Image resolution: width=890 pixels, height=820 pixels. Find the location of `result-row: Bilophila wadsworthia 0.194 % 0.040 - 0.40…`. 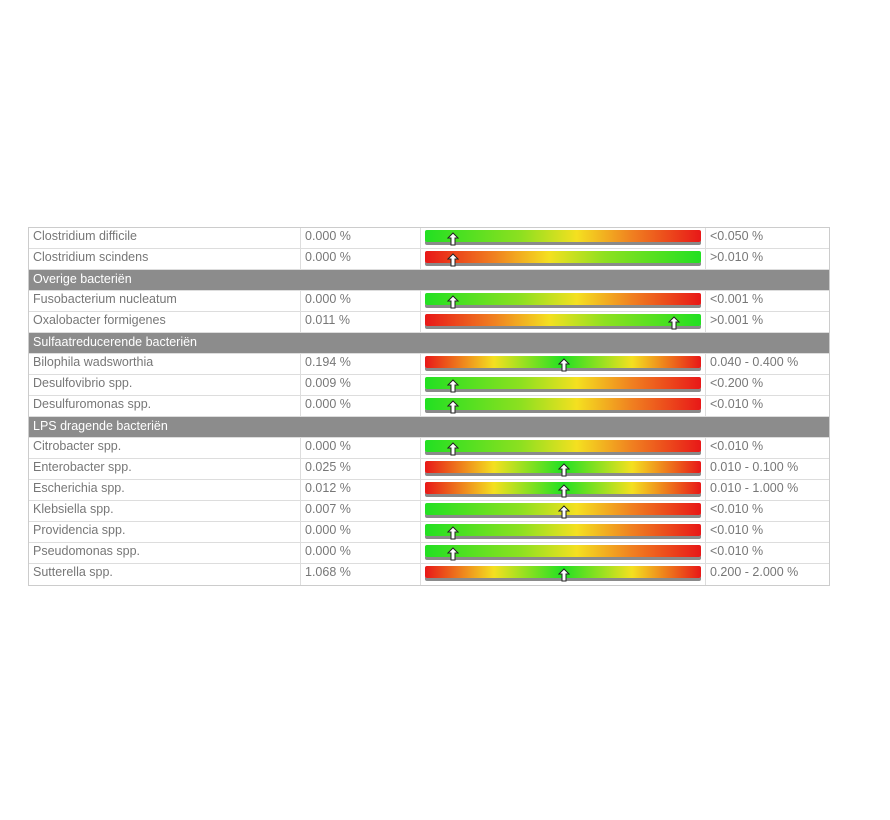

result-row: Bilophila wadsworthia 0.194 % 0.040 - 0.40… is located at coordinates (429, 364).